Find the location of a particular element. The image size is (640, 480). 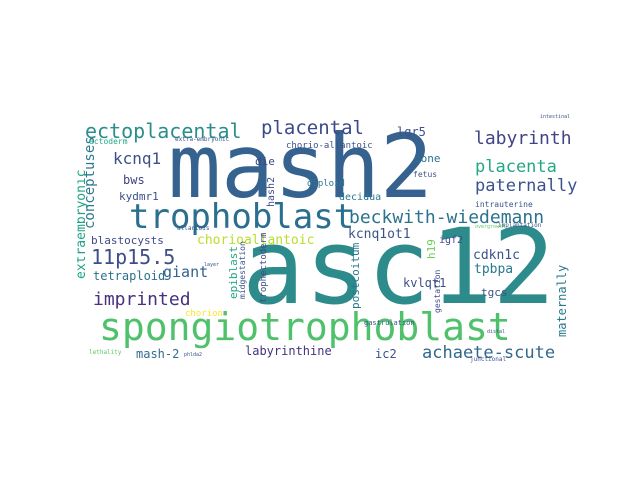

word-trophectoderm: trophectoderm is located at coordinates (264, 267).